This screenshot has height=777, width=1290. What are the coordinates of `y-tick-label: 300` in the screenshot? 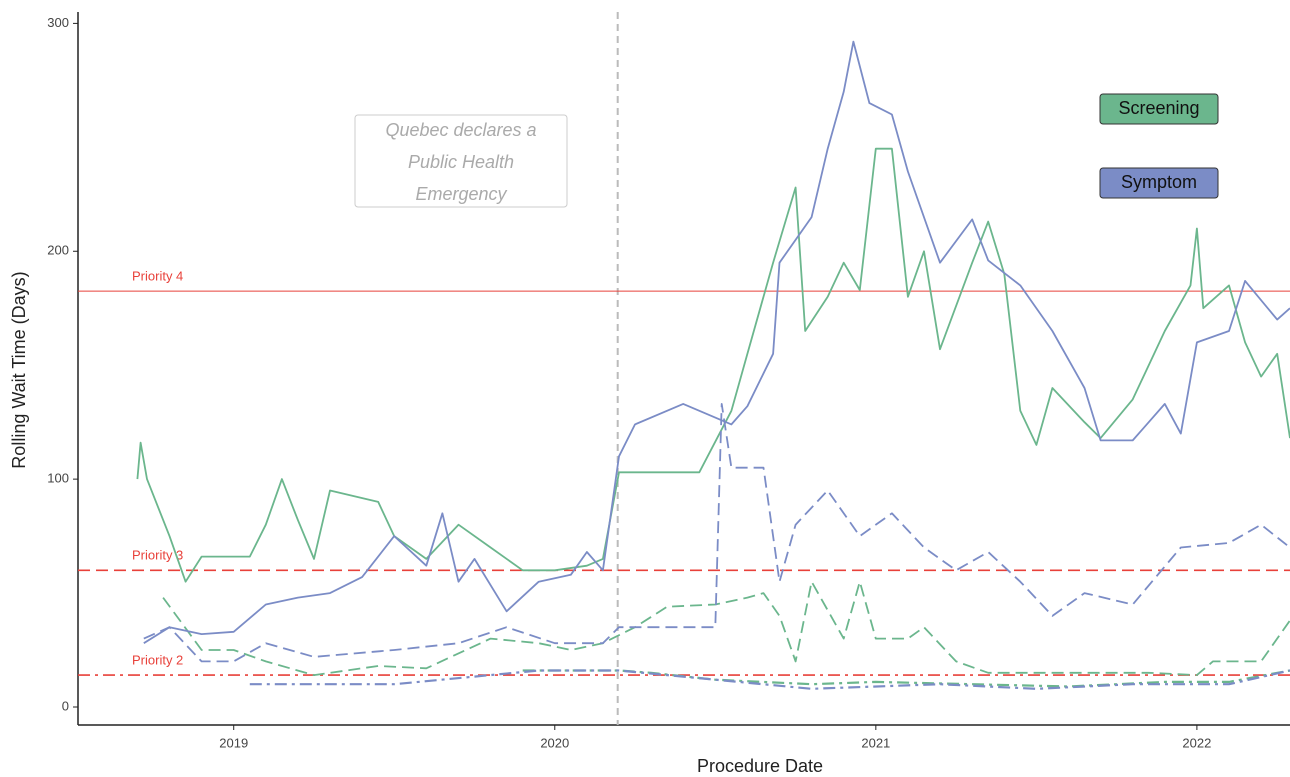 It's located at (58, 22).